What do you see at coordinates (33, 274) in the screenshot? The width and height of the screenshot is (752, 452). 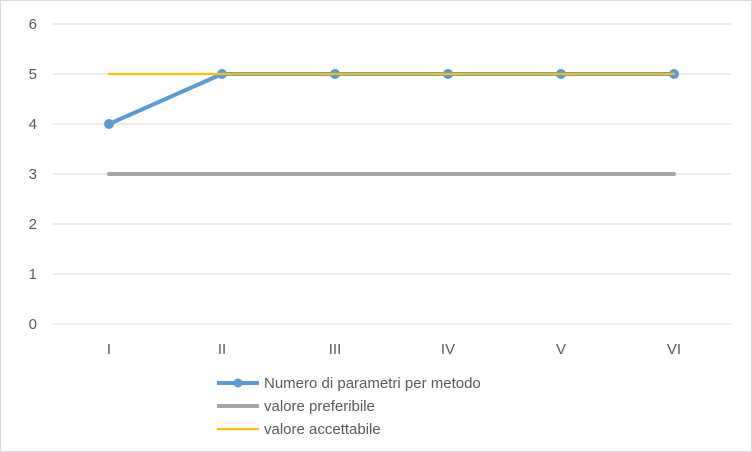 I see `y-tick-label: 1` at bounding box center [33, 274].